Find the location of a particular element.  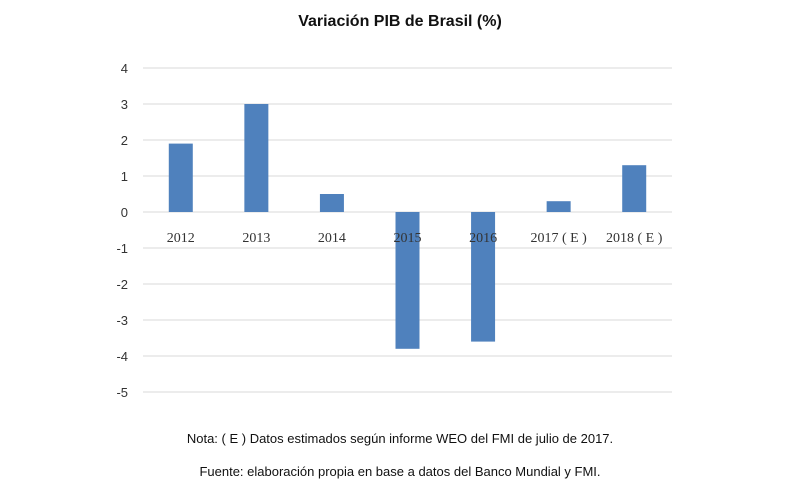

x-tick-label: 2014 is located at coordinates (332, 238).